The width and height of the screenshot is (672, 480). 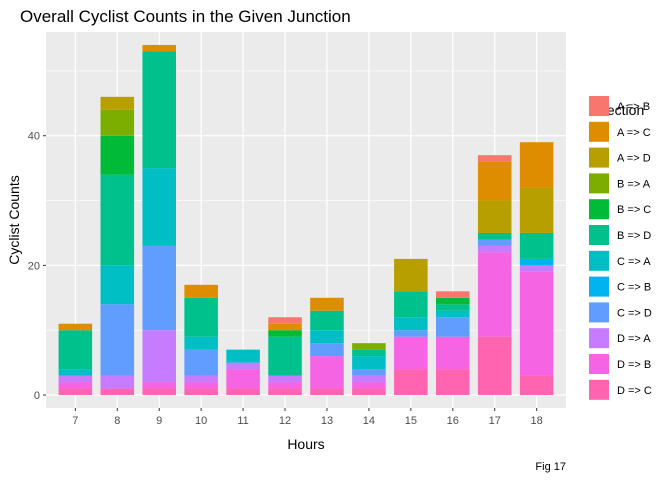 I want to click on y-tick-label: 40, so click(x=34, y=137).